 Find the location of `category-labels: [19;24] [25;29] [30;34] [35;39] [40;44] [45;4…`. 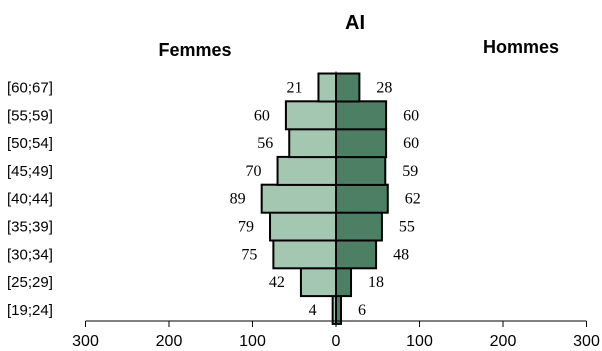

category-labels: [19;24] [25;29] [30;34] [35;39] [40;44] [45;4… is located at coordinates (30, 199).